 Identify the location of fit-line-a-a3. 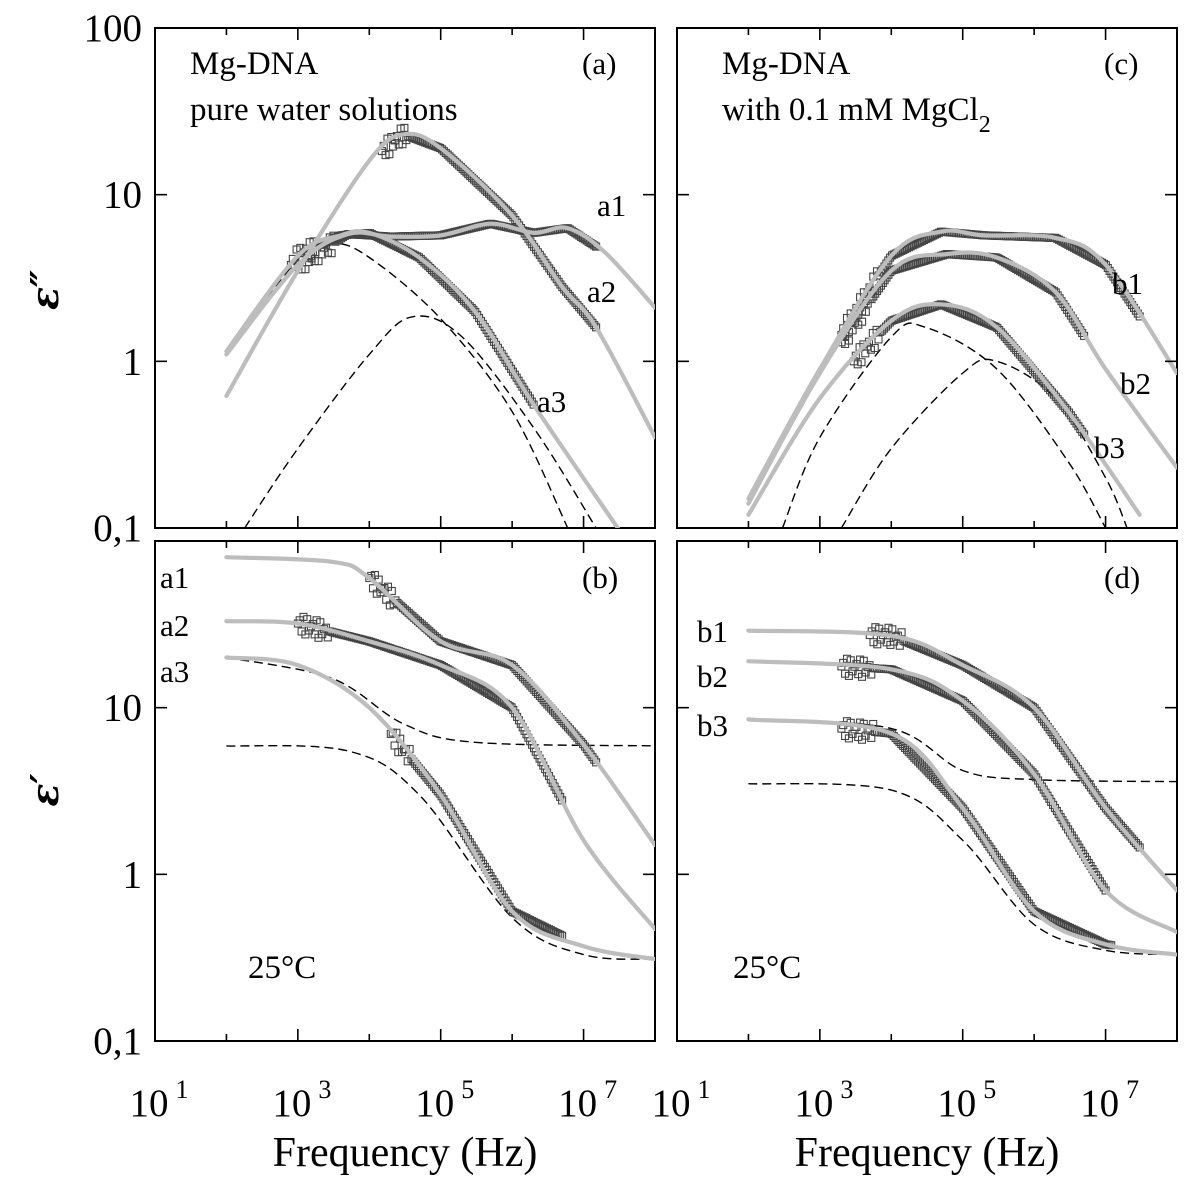
(422, 378).